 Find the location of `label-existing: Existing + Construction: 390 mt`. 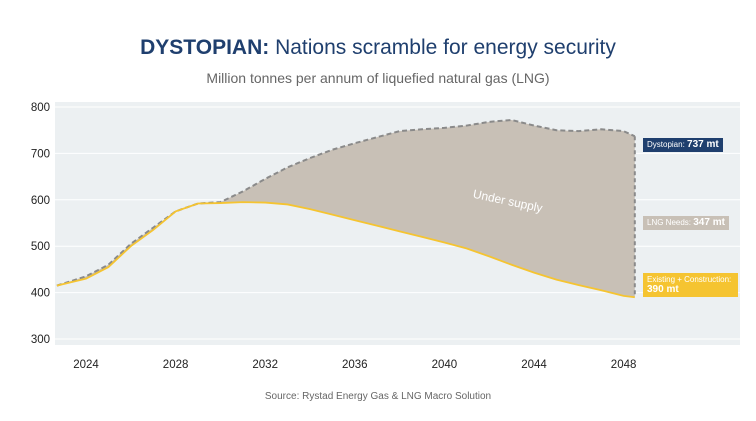

label-existing: Existing + Construction: 390 mt is located at coordinates (690, 285).